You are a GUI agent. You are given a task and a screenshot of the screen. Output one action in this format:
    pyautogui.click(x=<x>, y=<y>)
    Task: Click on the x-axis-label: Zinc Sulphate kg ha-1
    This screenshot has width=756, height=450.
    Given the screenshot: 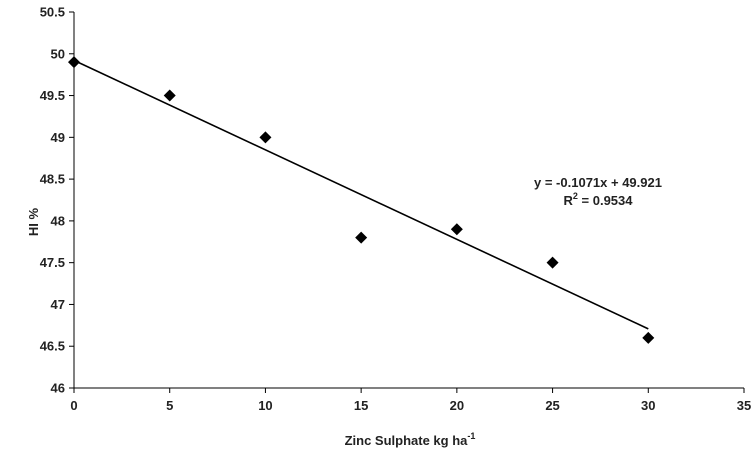 What is the action you would take?
    pyautogui.click(x=410, y=439)
    